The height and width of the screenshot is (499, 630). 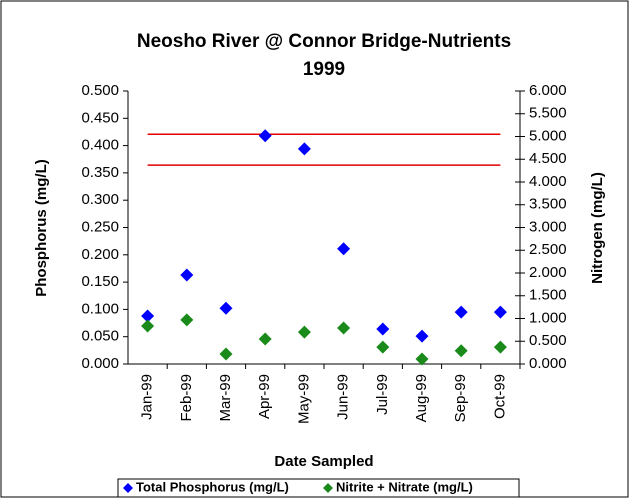 I want to click on y-tick-label: 0.400, so click(x=100, y=145).